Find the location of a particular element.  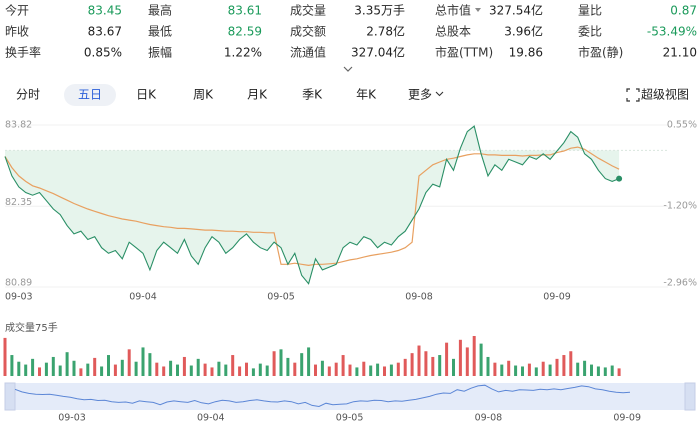

dropdown-mark is located at coordinates (478, 10).